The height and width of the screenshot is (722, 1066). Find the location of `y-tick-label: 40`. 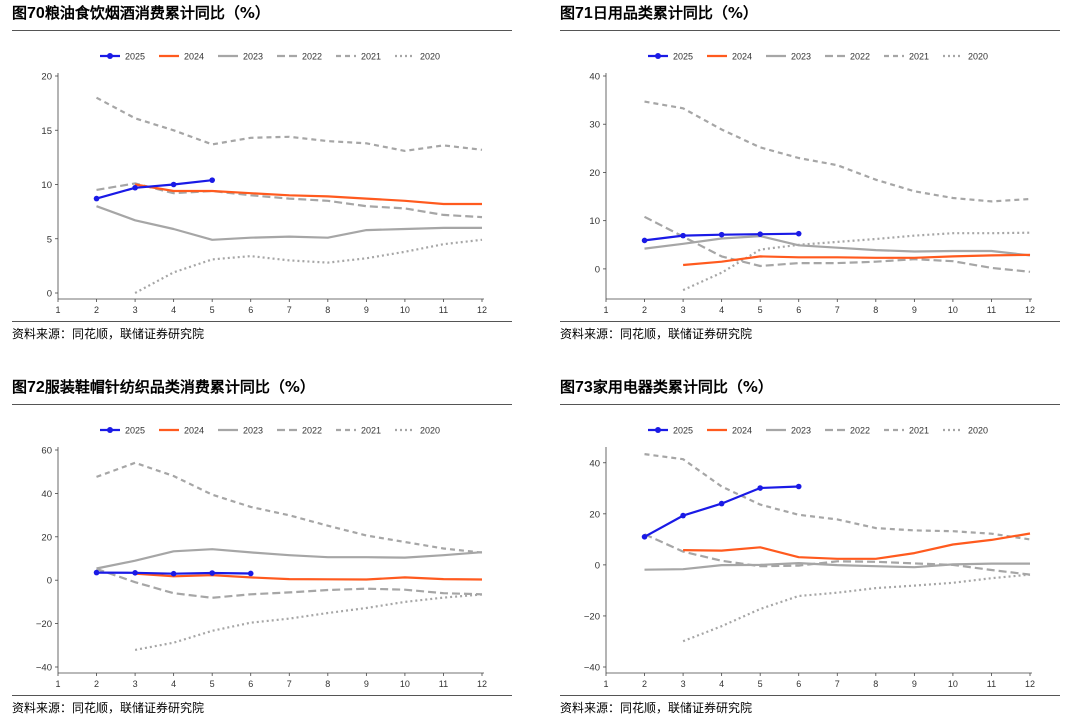

y-tick-label: 40 is located at coordinates (594, 77).